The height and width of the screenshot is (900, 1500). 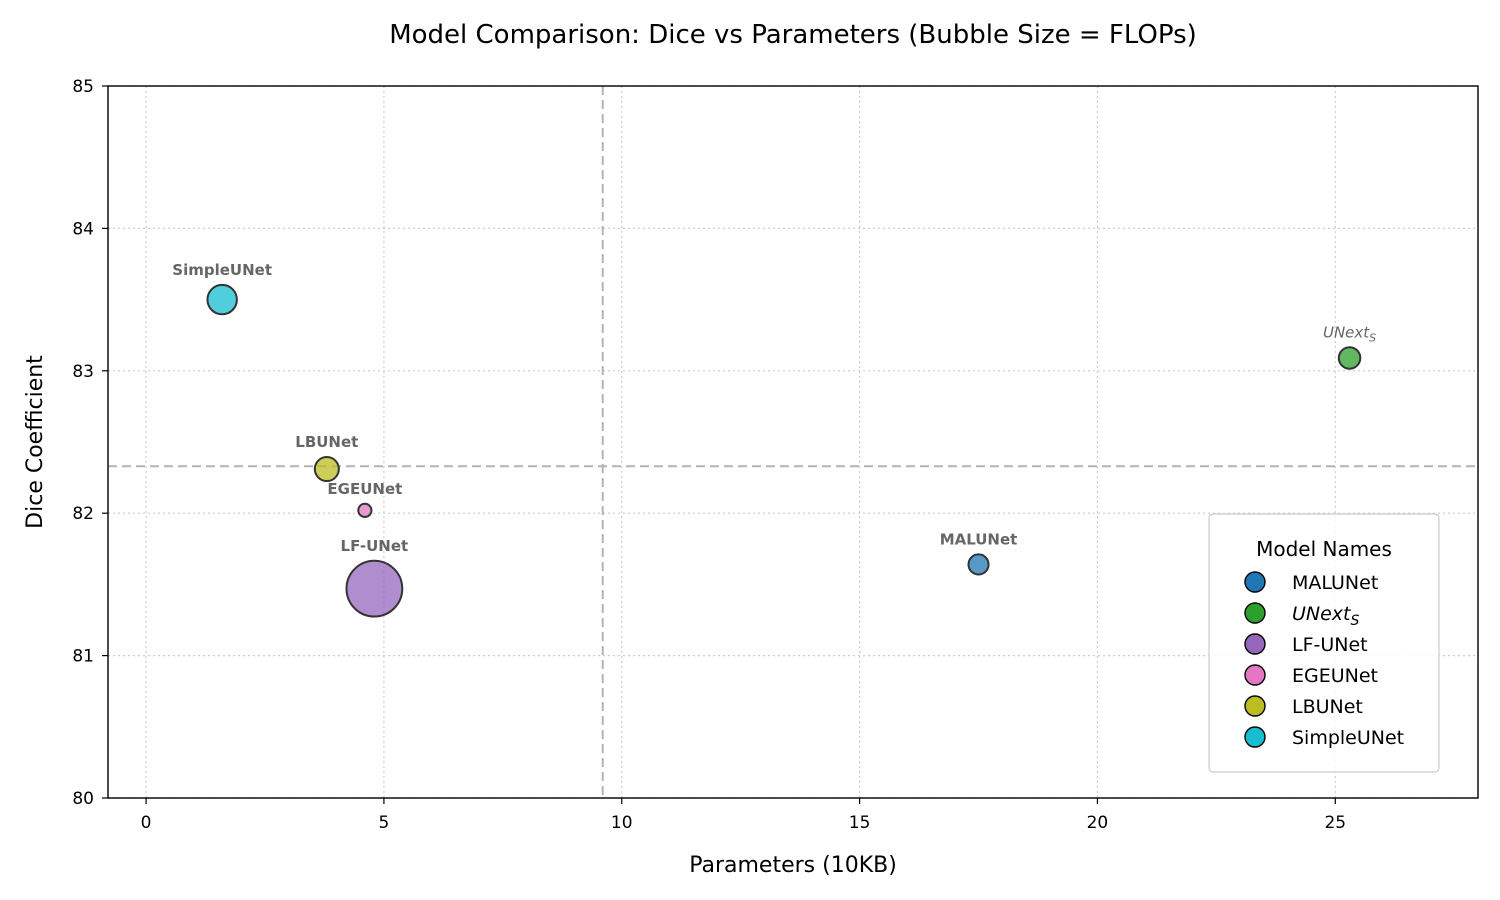 What do you see at coordinates (365, 510) in the screenshot?
I see `bubble-egeunet` at bounding box center [365, 510].